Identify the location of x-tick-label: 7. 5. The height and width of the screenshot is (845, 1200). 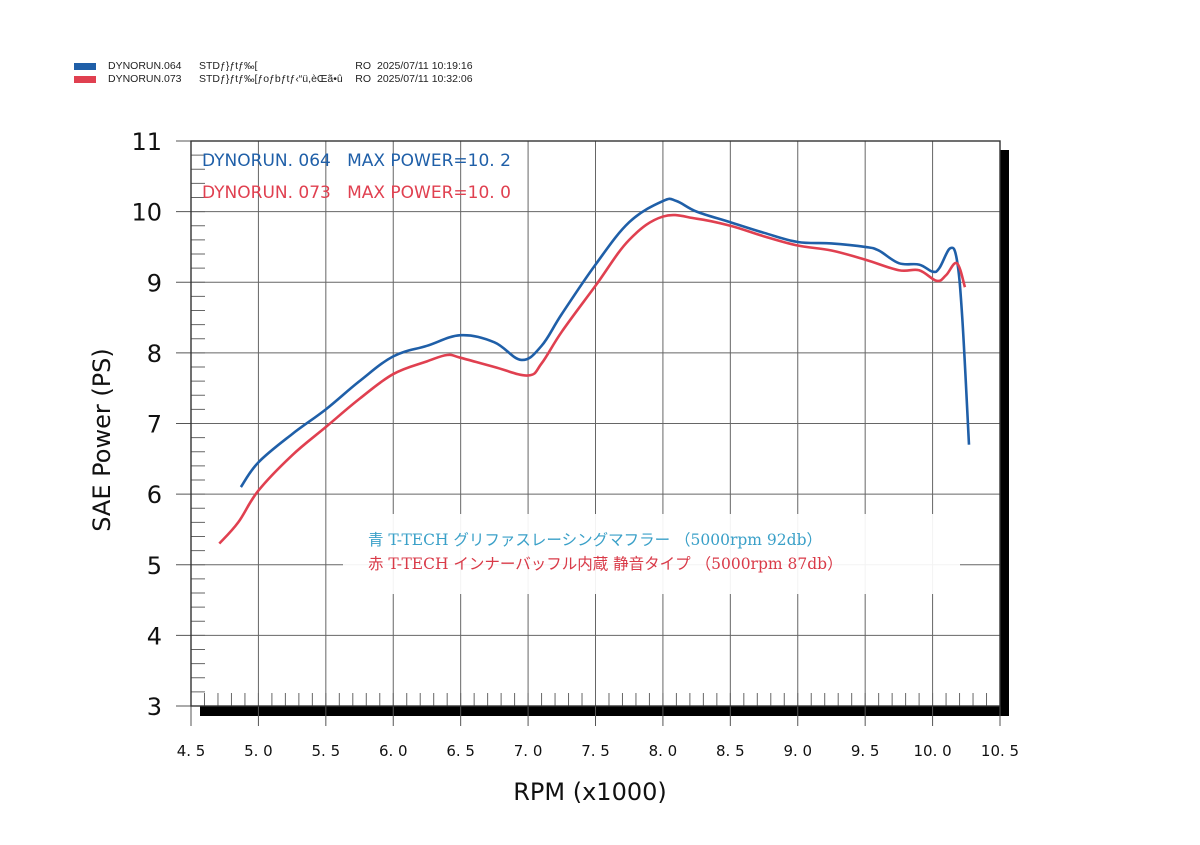
(595, 751).